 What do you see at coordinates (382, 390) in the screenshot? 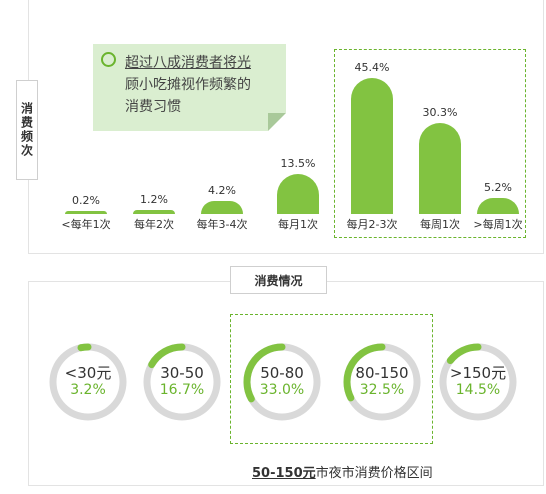
I see `ring-value-label-3: 32.5%` at bounding box center [382, 390].